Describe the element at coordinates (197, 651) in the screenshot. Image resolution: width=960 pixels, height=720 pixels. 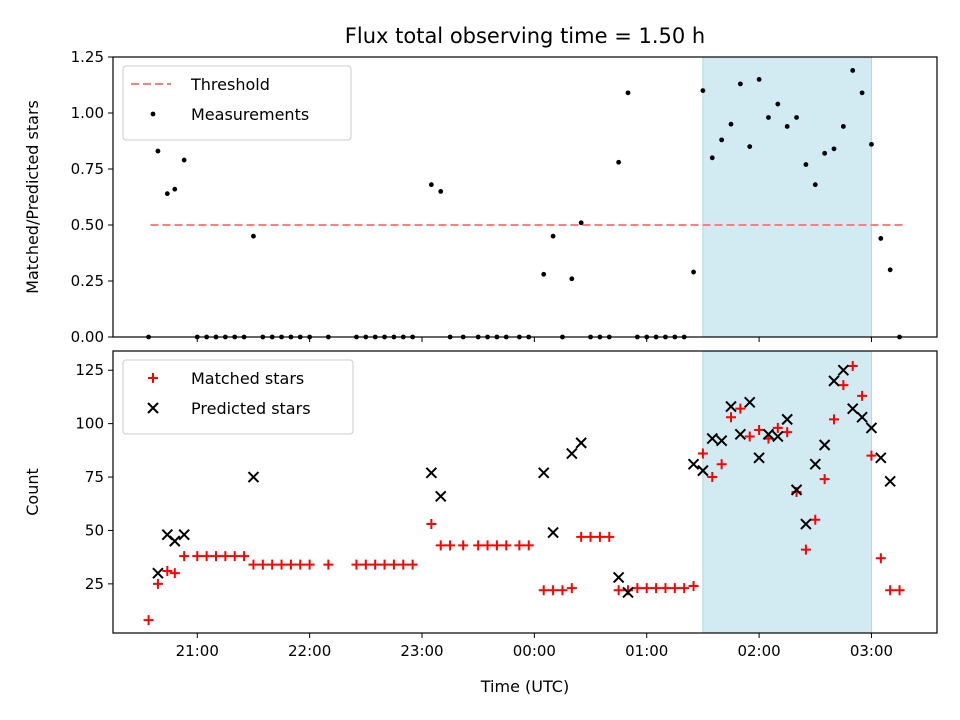
I see `x-tick-label: 21:00` at that location.